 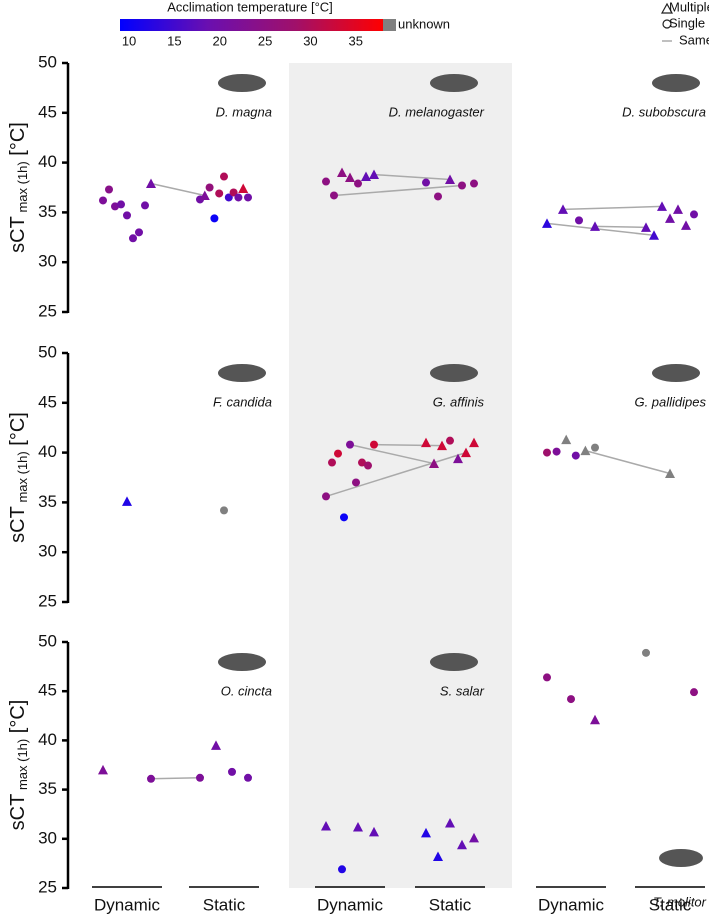 What do you see at coordinates (462, 690) in the screenshot?
I see `species-label: S. salar` at bounding box center [462, 690].